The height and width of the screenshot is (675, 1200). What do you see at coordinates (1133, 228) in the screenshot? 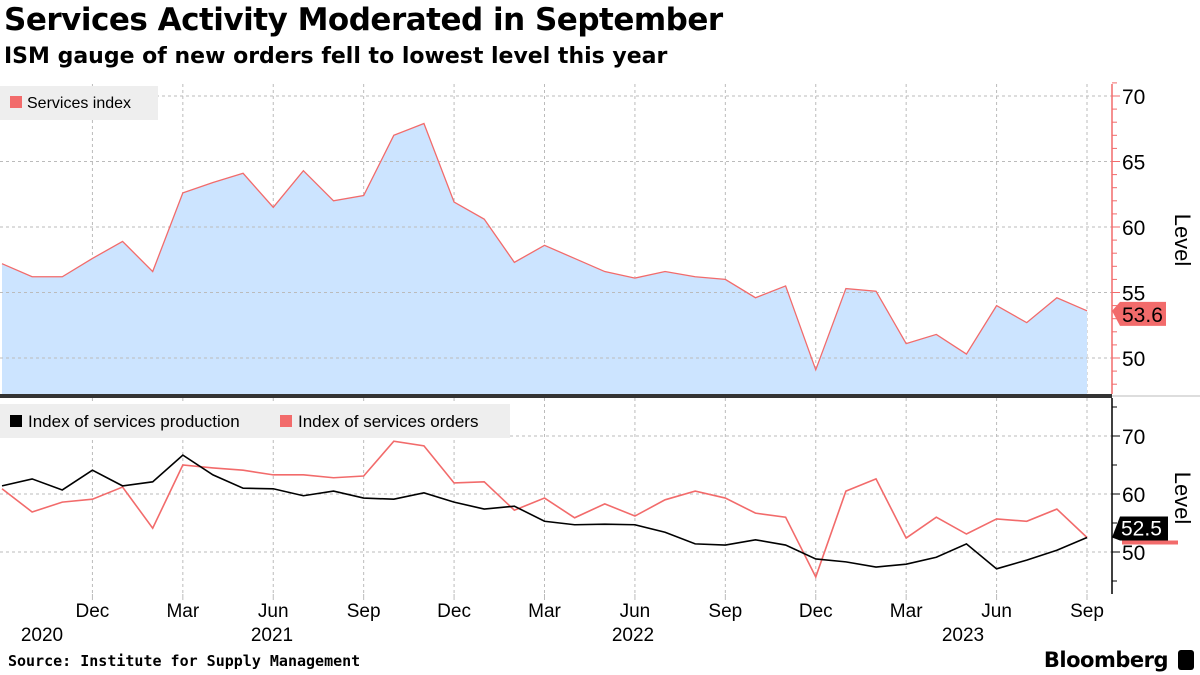
I see `top-y-tick-label: 60` at bounding box center [1133, 228].